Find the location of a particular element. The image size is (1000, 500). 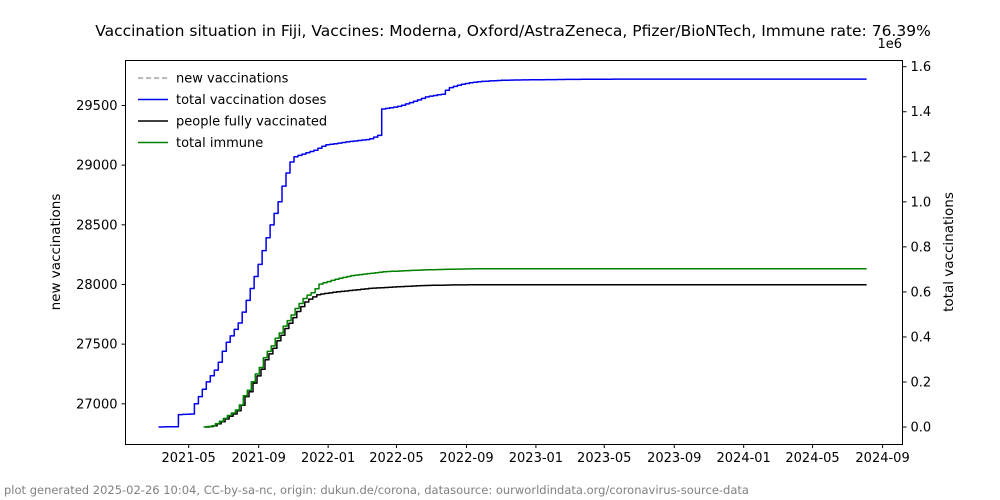

y-right-tick-label: 1.4 is located at coordinates (921, 112).